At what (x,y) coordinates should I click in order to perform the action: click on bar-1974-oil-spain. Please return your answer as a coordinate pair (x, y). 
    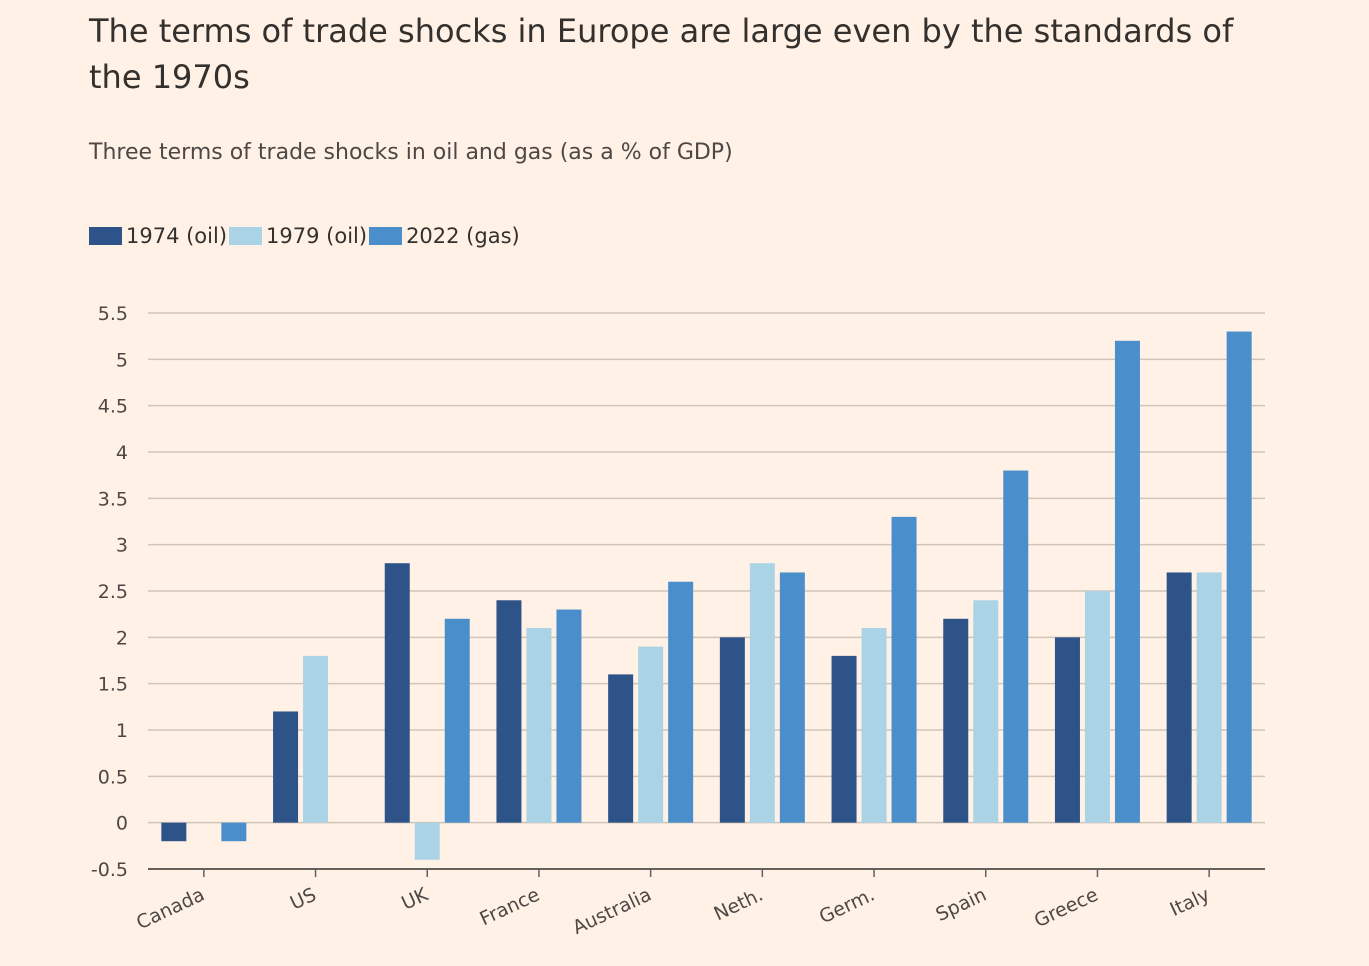
    Looking at the image, I should click on (956, 720).